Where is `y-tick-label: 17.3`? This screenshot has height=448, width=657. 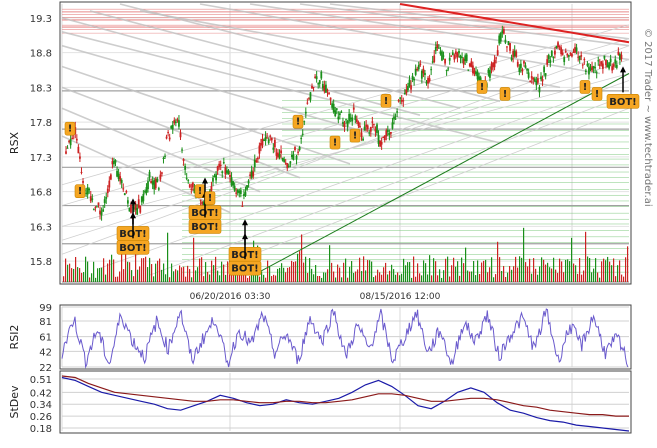
y-tick-label: 17.3 is located at coordinates (41, 158).